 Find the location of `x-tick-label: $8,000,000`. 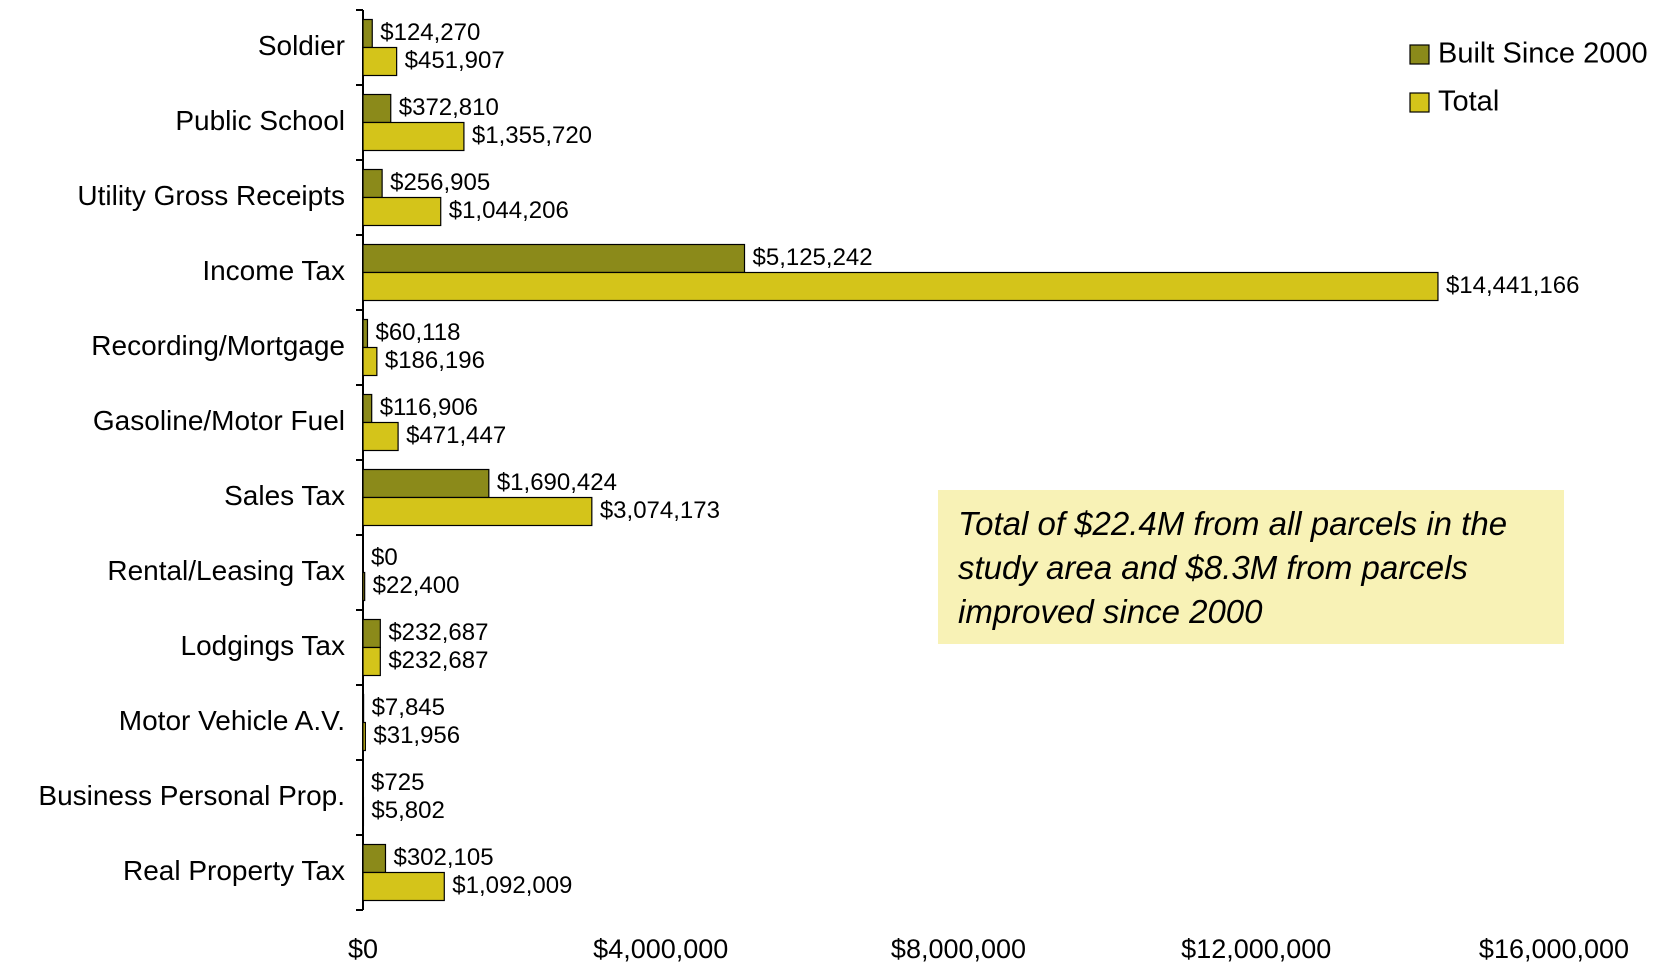

x-tick-label: $8,000,000 is located at coordinates (958, 948).